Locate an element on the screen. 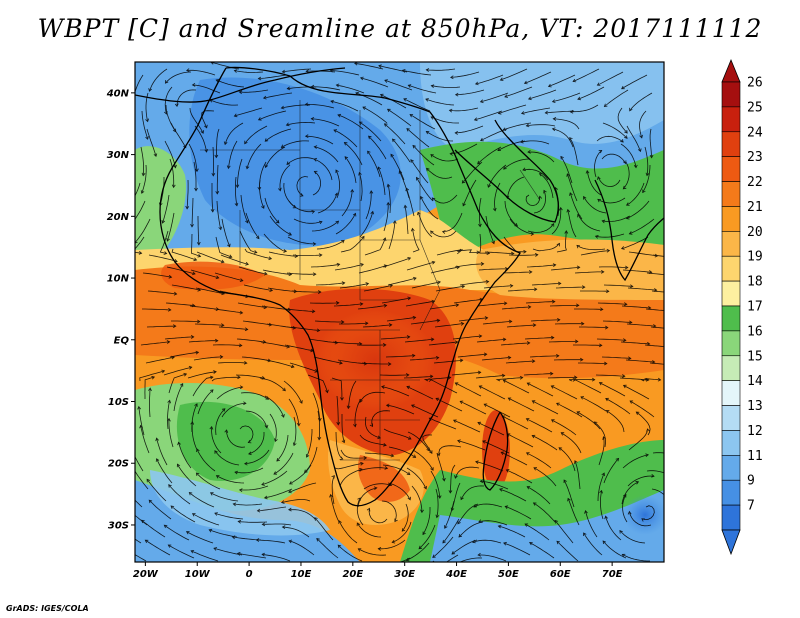 Image resolution: width=800 pixels, height=618 pixels. lon-tick-label: 40E is located at coordinates (456, 574).